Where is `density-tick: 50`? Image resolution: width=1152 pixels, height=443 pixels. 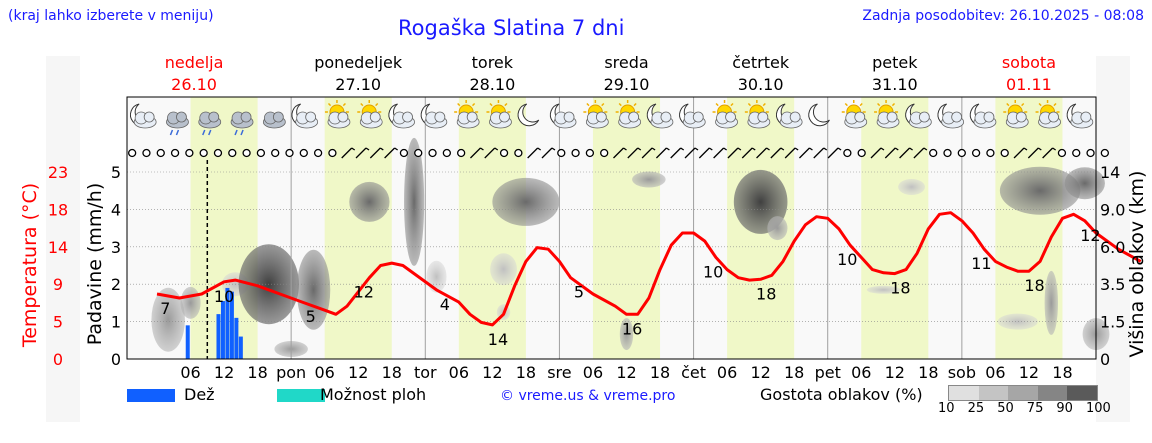
density-tick: 50 is located at coordinates (1005, 408).